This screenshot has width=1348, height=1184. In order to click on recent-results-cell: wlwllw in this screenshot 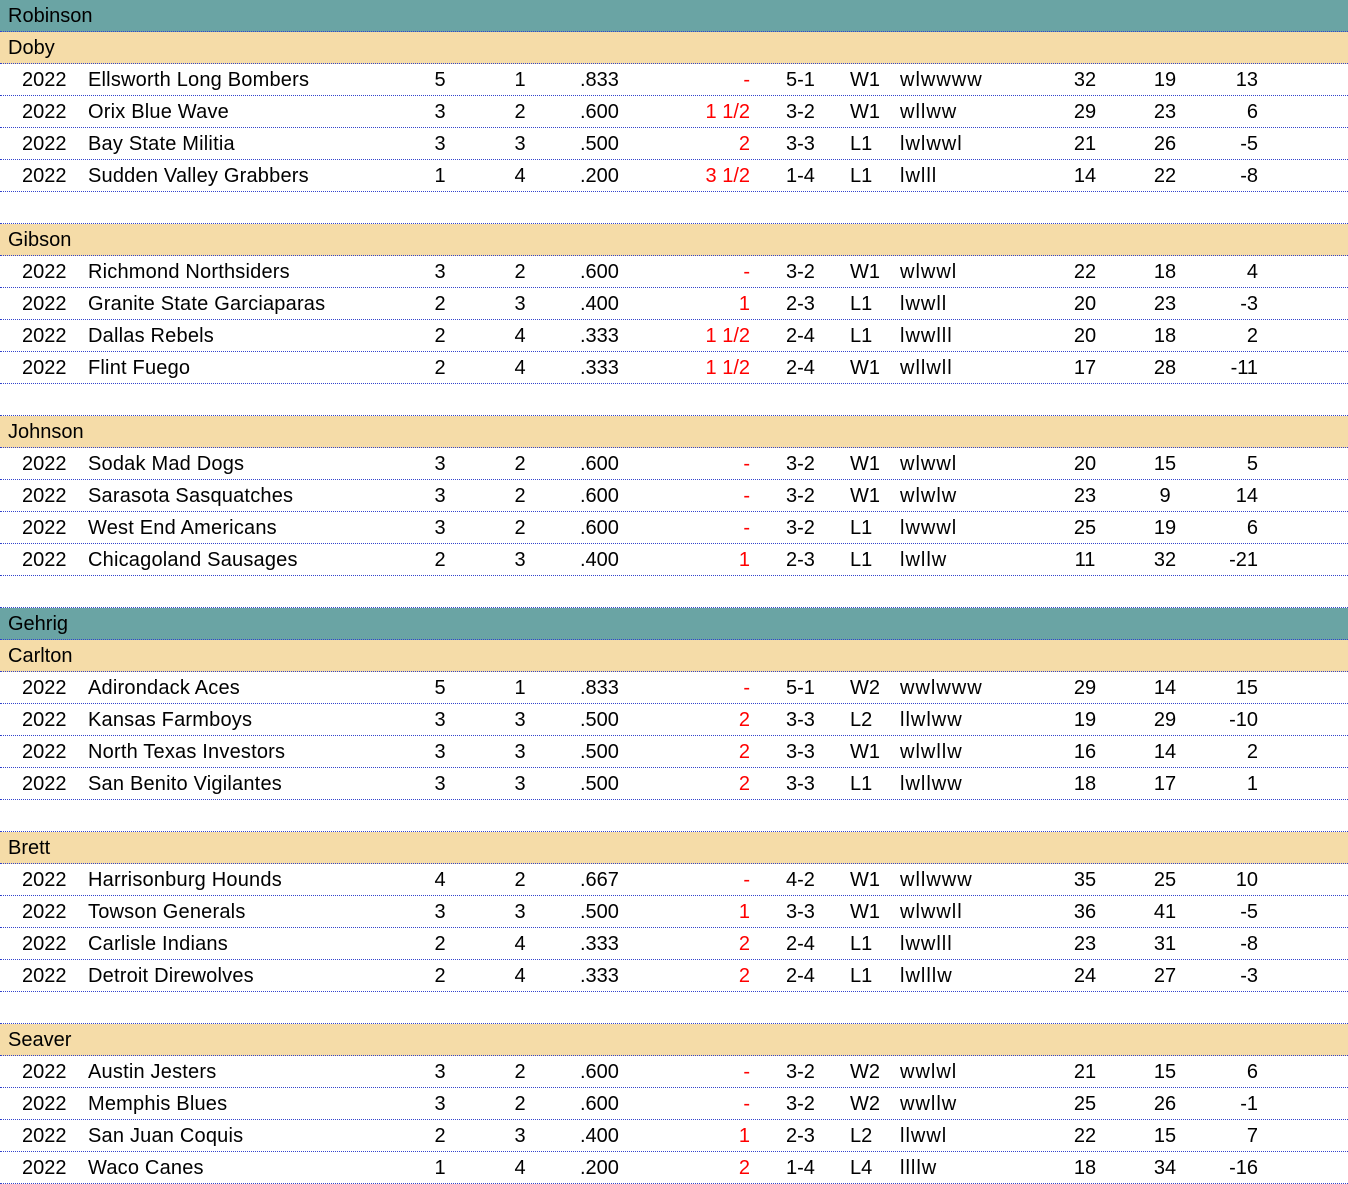, I will do `click(931, 752)`.